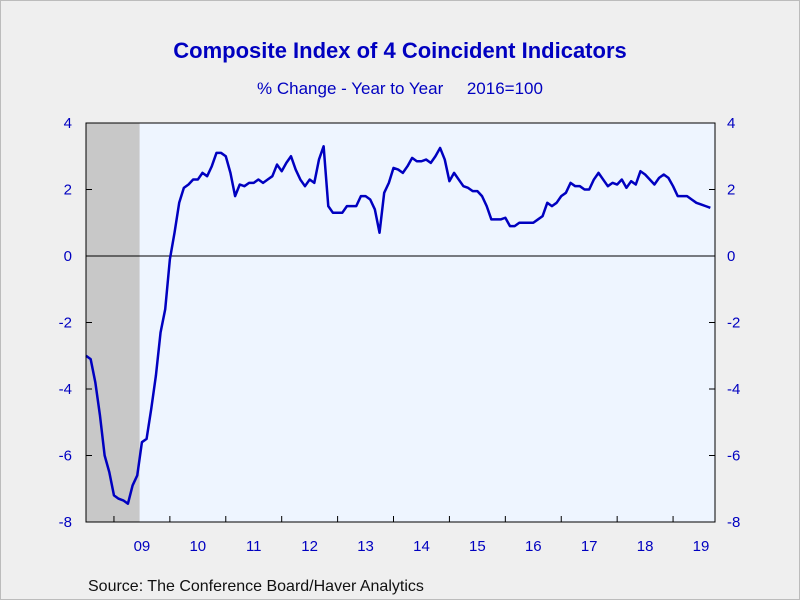 The height and width of the screenshot is (600, 800). I want to click on y-axis-right: 4 2 0 -2 -4 -6 -8, so click(724, 323).